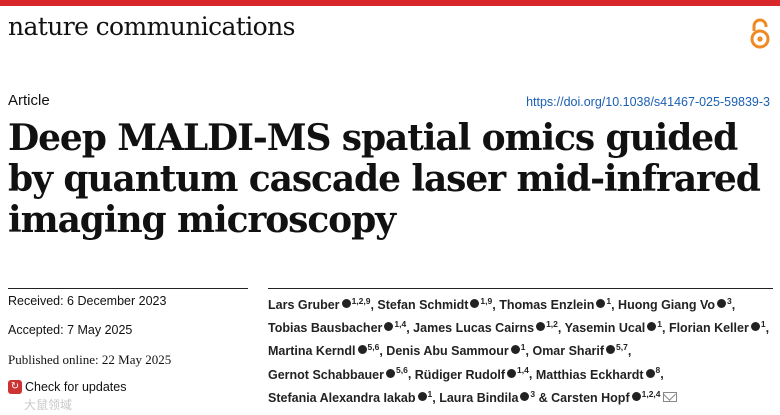 The height and width of the screenshot is (415, 780). Describe the element at coordinates (589, 374) in the screenshot. I see `author-name-text: Matthias Eckhardt` at that location.